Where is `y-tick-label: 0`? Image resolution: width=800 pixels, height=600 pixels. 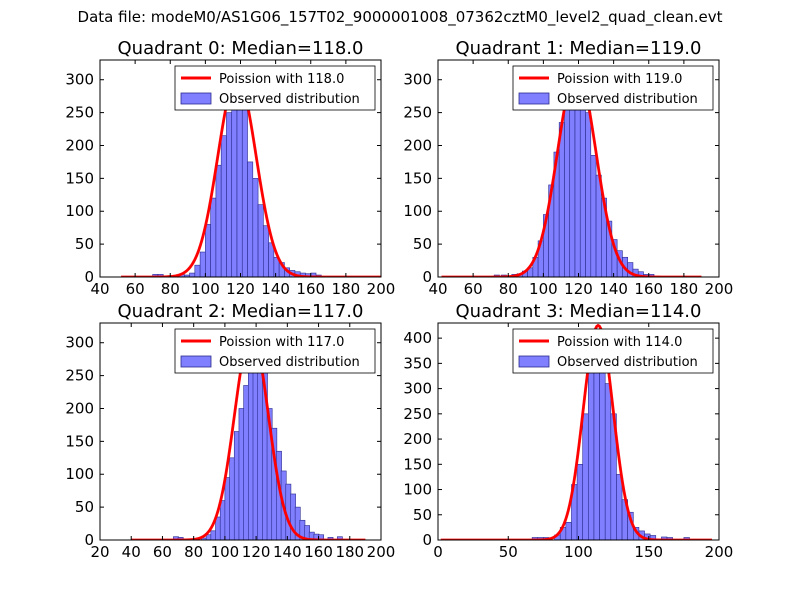 y-tick-label: 0 is located at coordinates (427, 540).